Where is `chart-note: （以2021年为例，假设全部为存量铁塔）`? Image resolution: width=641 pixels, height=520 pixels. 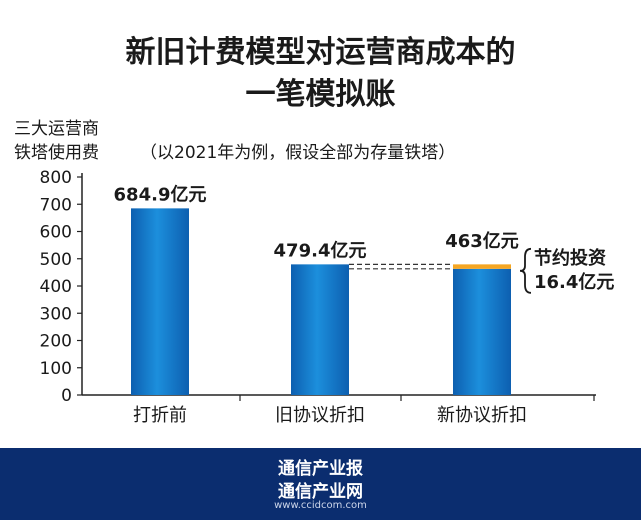 chart-note: （以2021年为例，假设全部为存量铁塔） is located at coordinates (298, 153).